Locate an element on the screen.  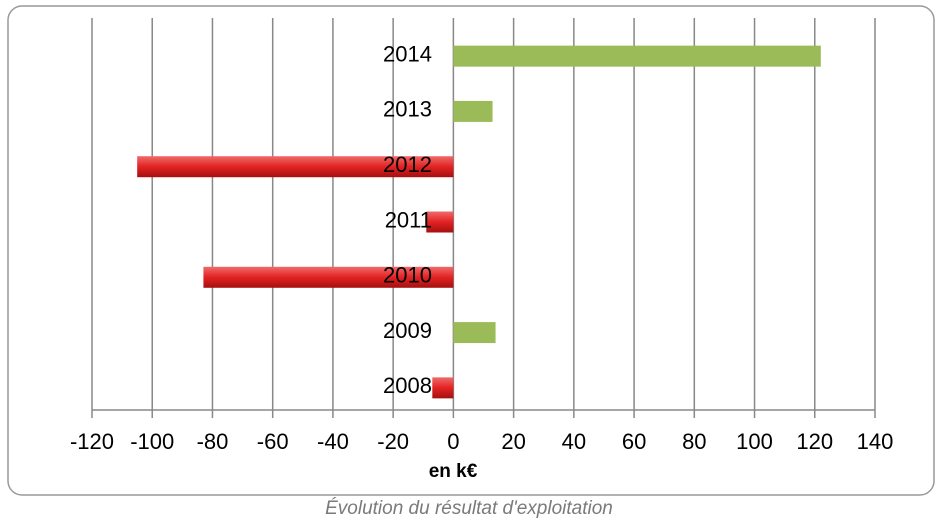
y-tick-label: 2011 is located at coordinates (408, 219).